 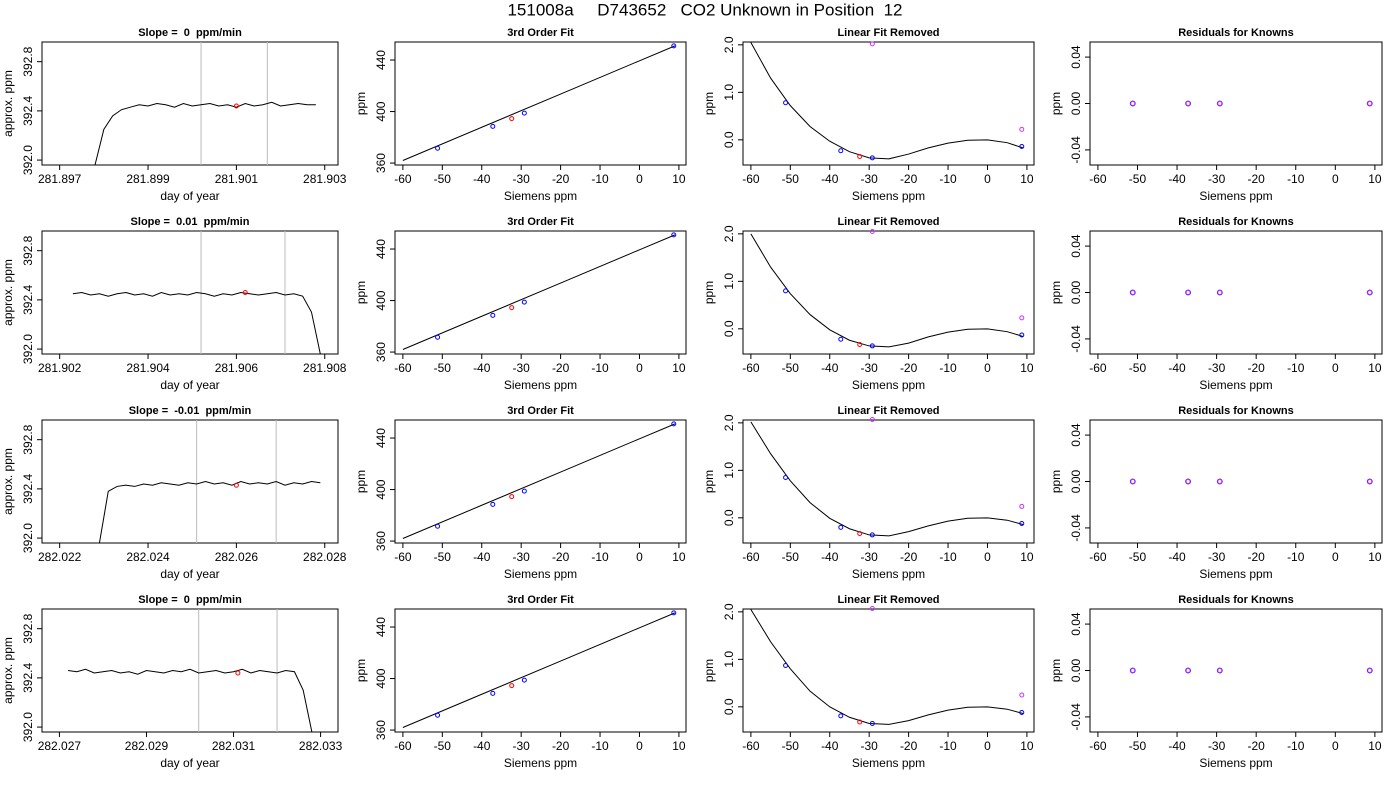 What do you see at coordinates (190, 600) in the screenshot?
I see `panel-title: Slope = 0 ppm/min` at bounding box center [190, 600].